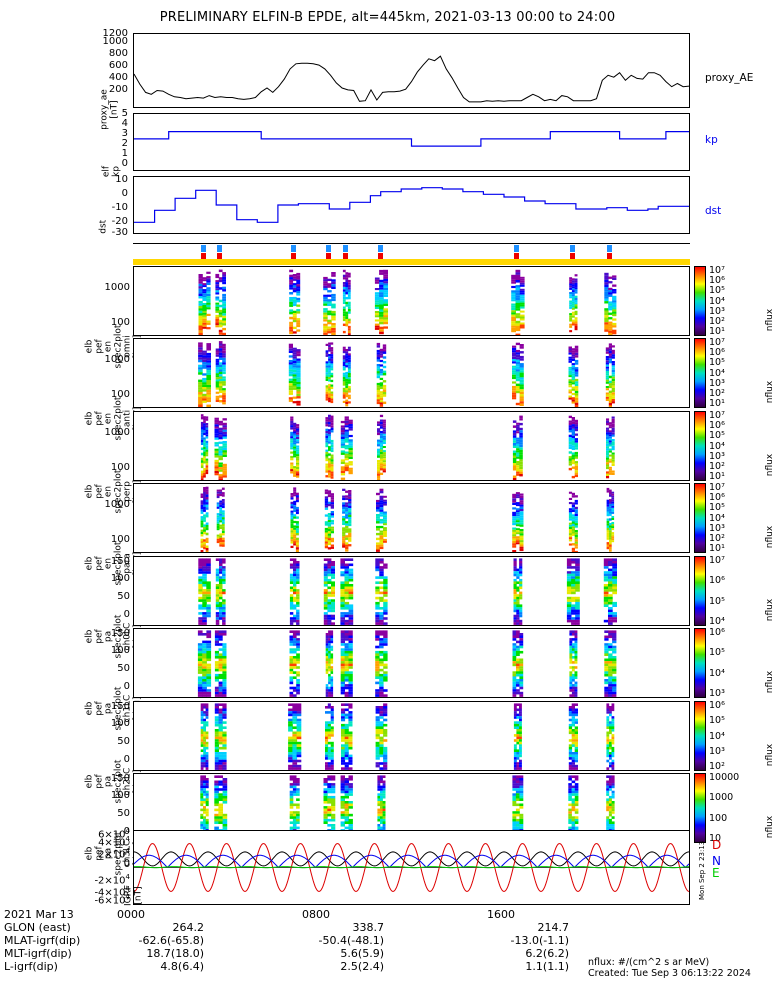 Image resolution: width=775 pixels, height=1000 pixels. Describe the element at coordinates (724, 777) in the screenshot. I see `pa-3-colorbar-tick: 10000` at that location.